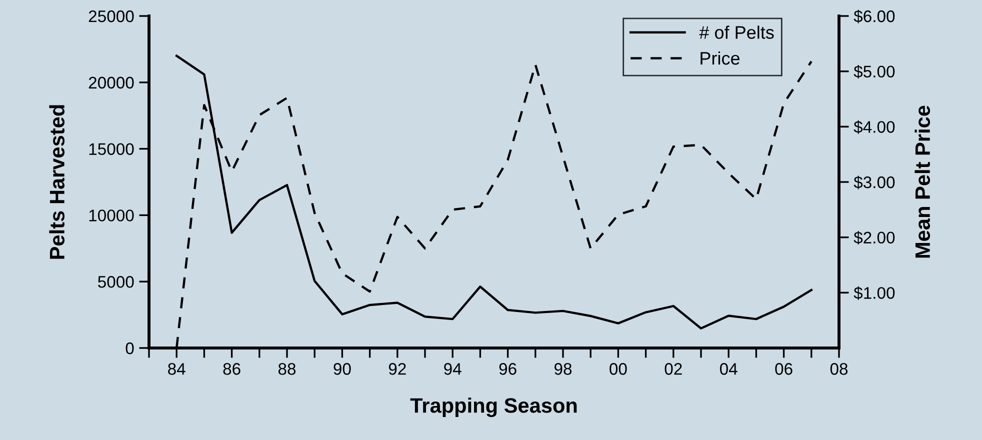  I want to click on y-tick-label: 15000, so click(111, 149).